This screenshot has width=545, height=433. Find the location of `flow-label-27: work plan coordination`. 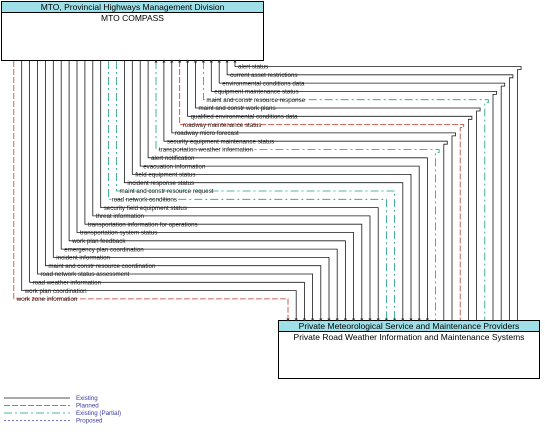

flow-label-27: work plan coordination is located at coordinates (55, 291).